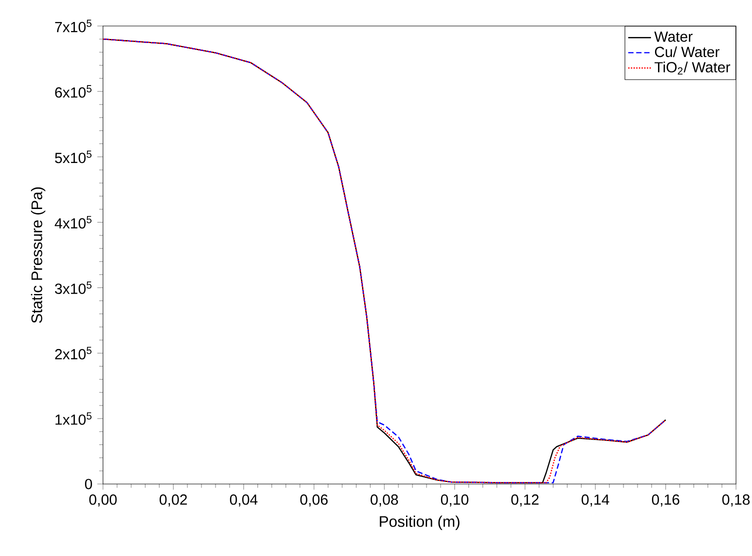  I want to click on legend-label: Cu/ Water, so click(687, 52).